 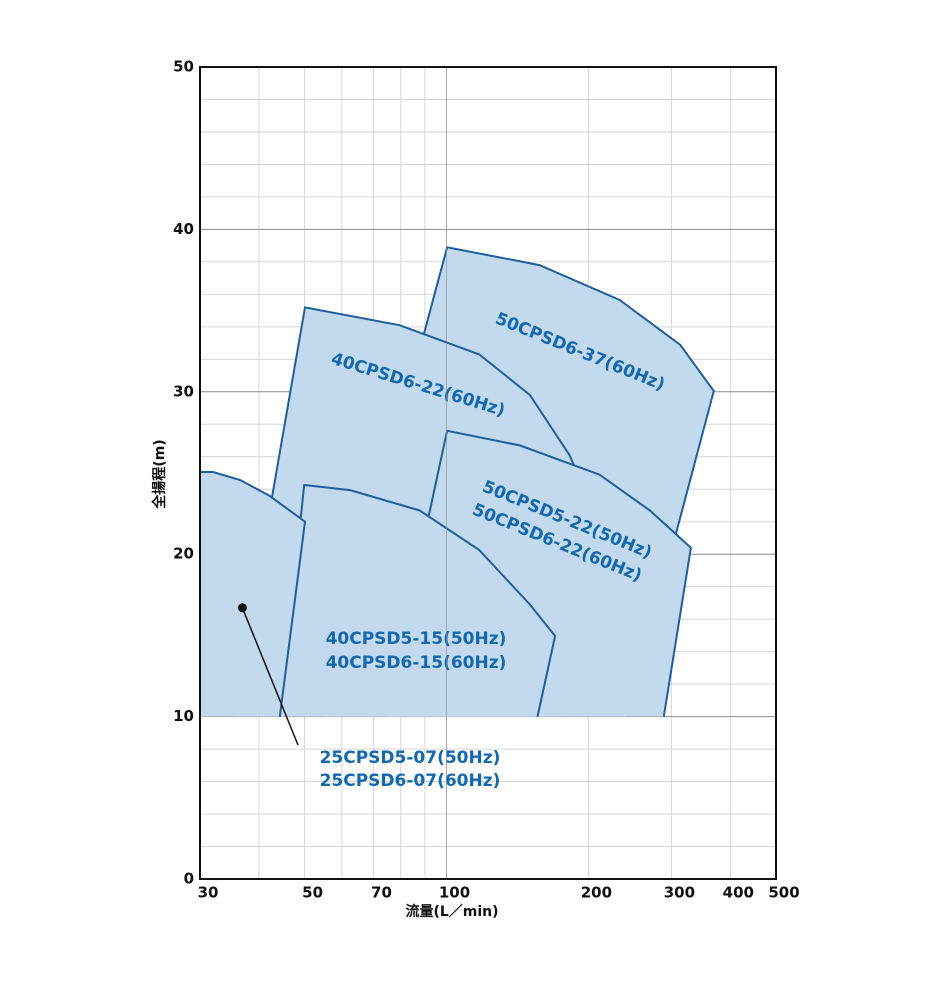 I want to click on y-tick-label: 0, so click(x=189, y=879).